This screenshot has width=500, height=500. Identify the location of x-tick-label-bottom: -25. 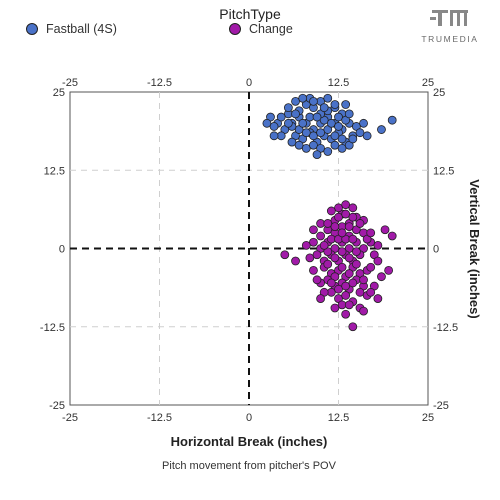
(70, 418).